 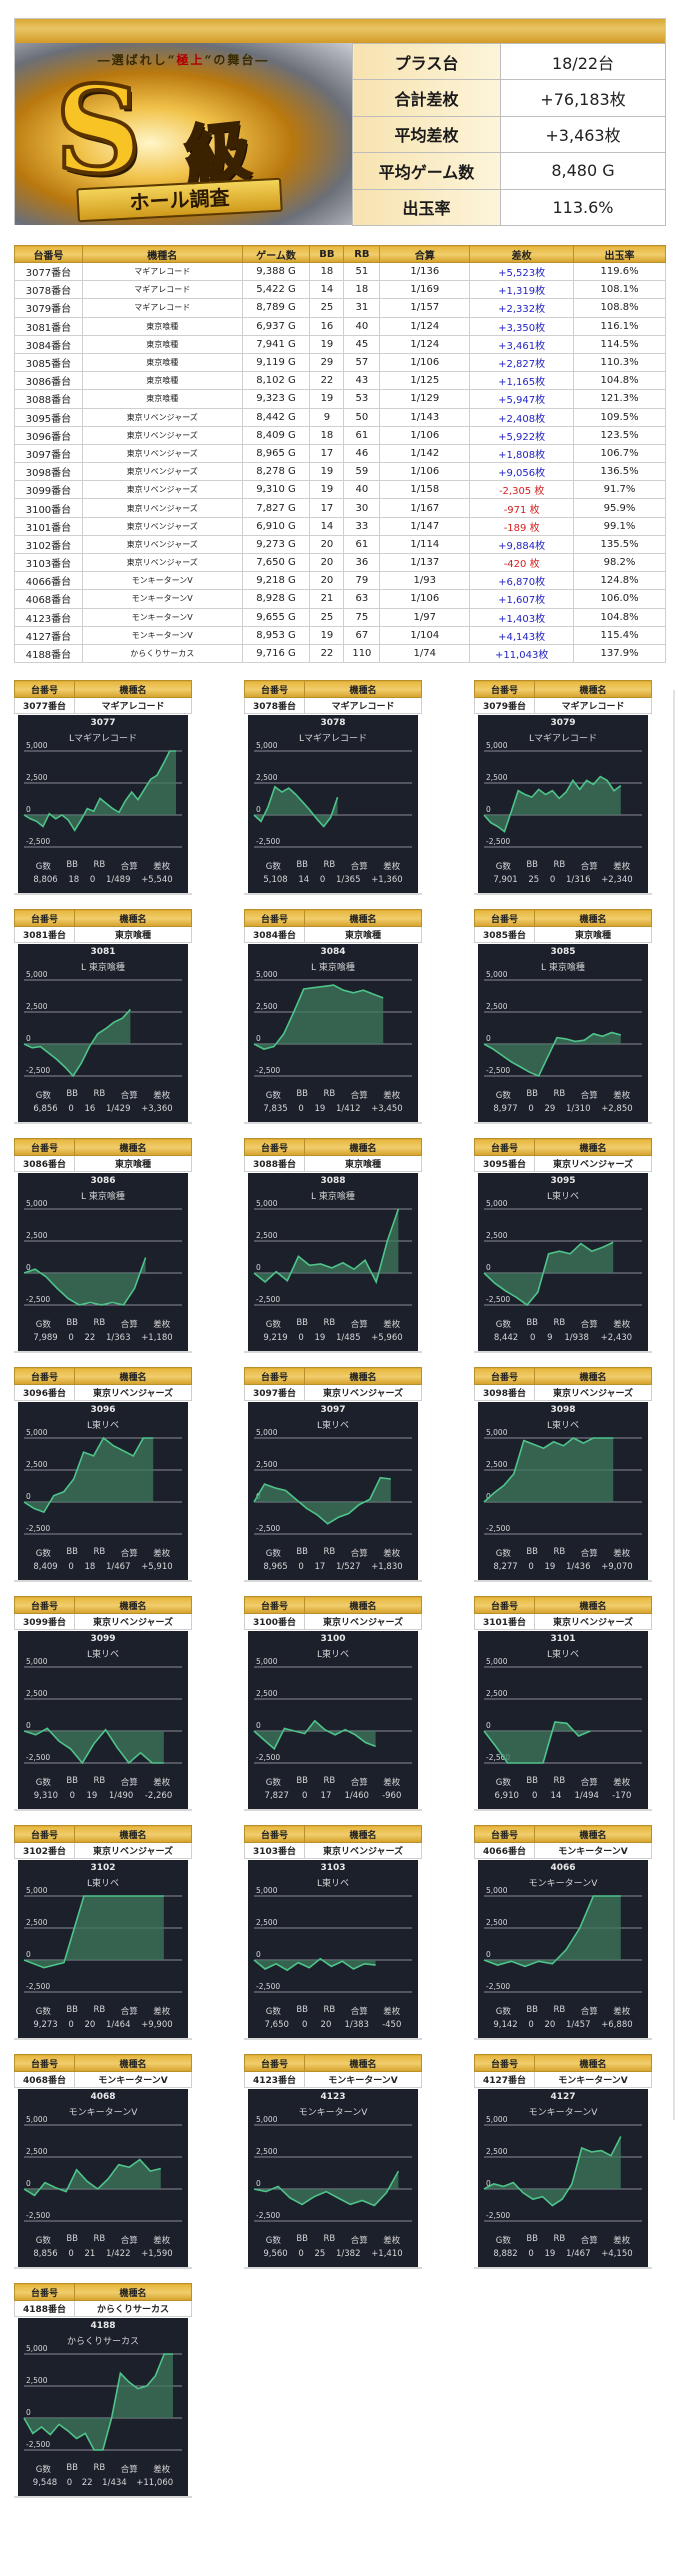 I want to click on graph-machine-label: モンキーターンV, so click(x=103, y=2113).